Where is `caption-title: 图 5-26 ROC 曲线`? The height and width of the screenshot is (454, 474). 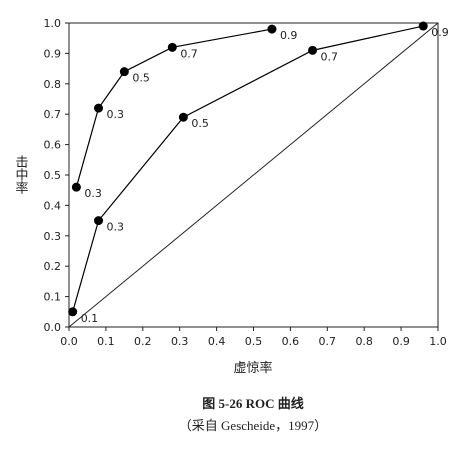
caption-title: 图 5-26 ROC 曲线 is located at coordinates (252, 403).